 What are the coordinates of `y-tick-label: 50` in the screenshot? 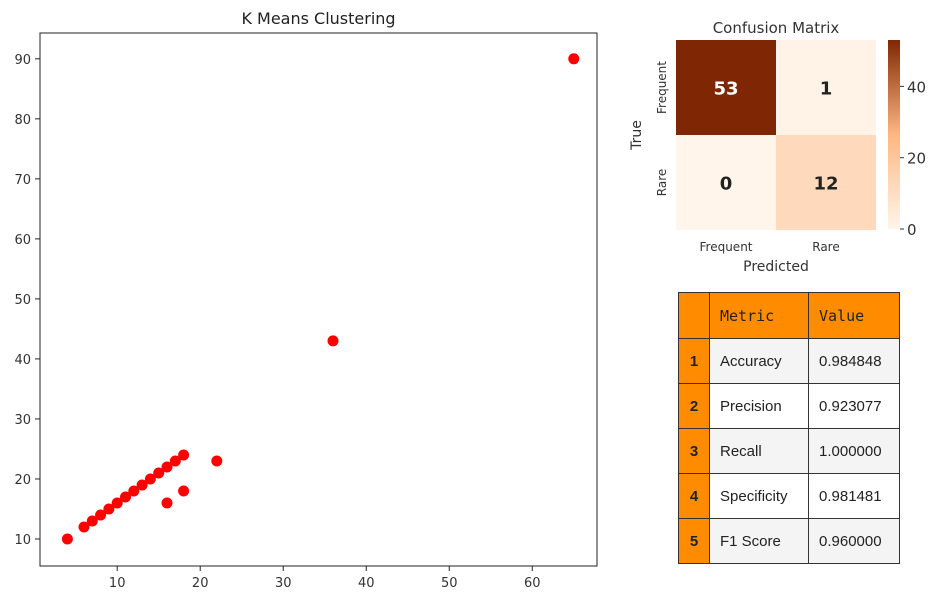 It's located at (22, 300).